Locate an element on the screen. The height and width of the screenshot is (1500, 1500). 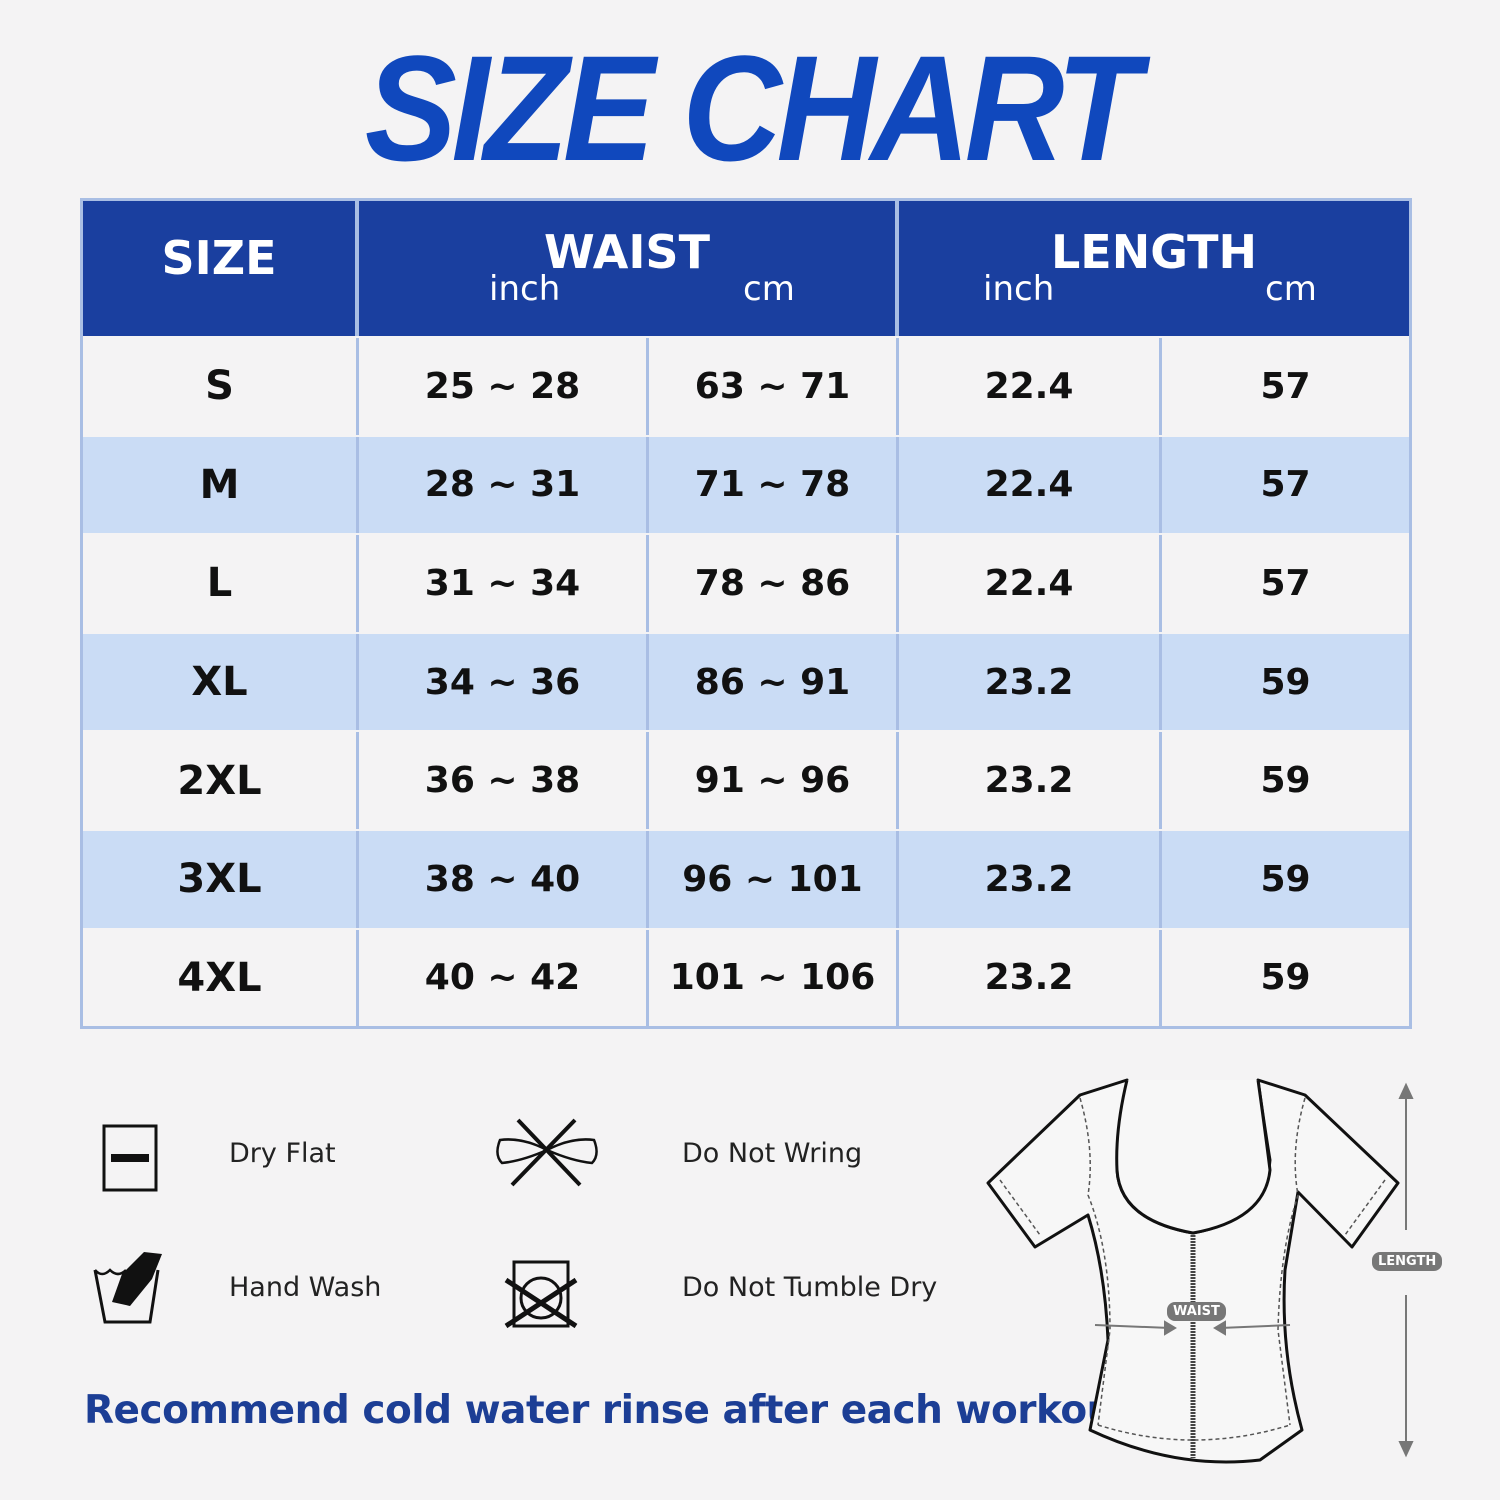
table-row: 2XL 36 ~ 38 91 ~ 96 23.2 59 is located at coordinates (746, 779).